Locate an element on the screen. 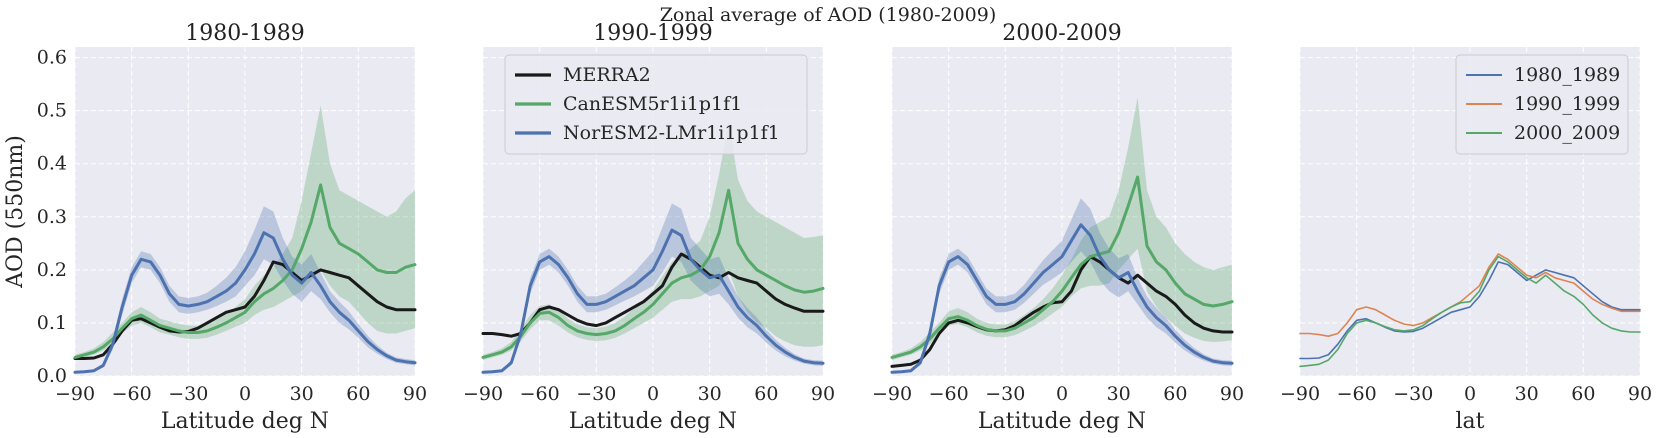  series-line-2000-2009 is located at coordinates (1470, 311).